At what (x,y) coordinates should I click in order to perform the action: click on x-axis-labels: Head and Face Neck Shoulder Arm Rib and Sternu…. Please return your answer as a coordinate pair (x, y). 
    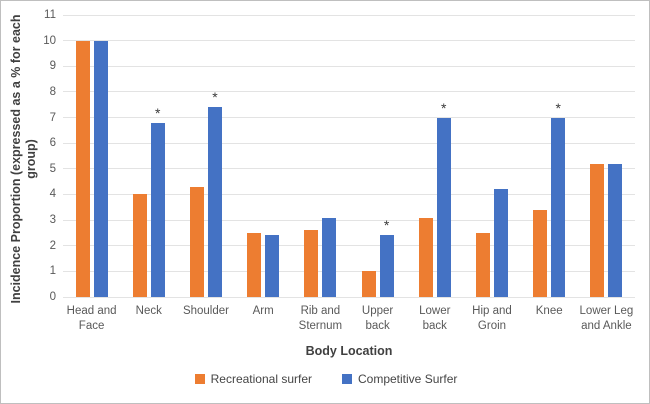
    Looking at the image, I should click on (349, 321).